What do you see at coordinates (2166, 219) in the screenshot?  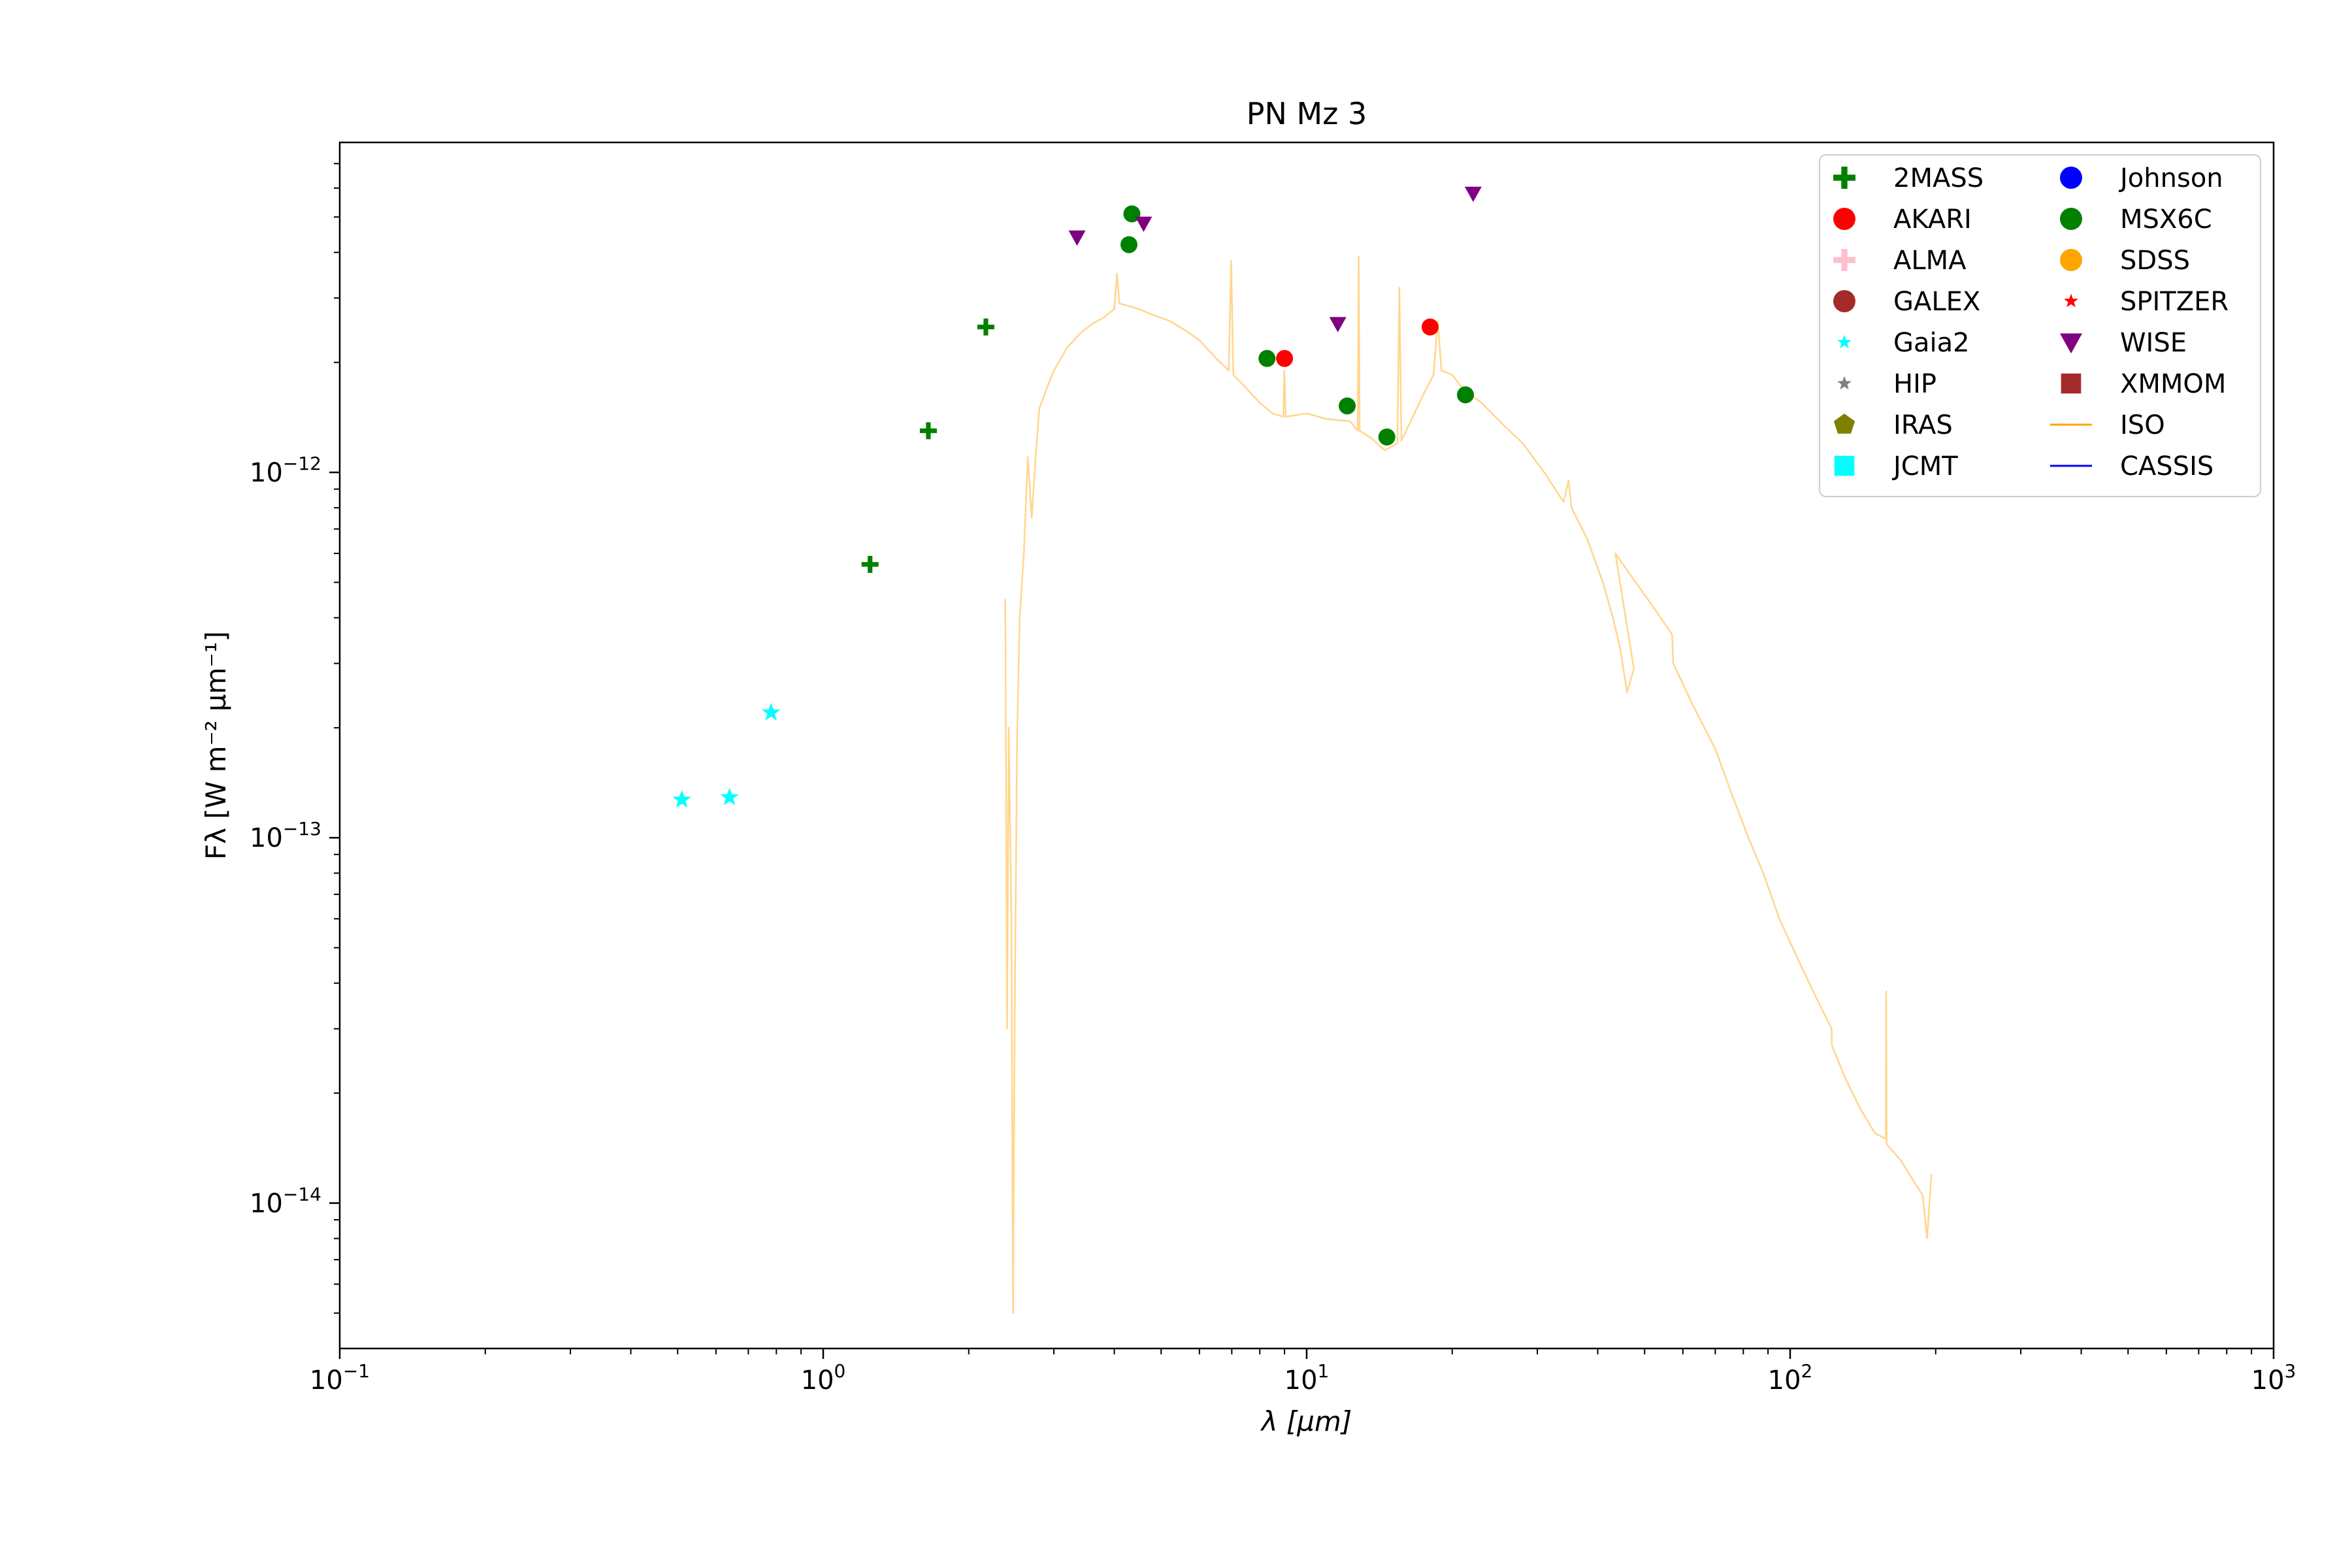 I see `legend-label: MSX6C` at bounding box center [2166, 219].